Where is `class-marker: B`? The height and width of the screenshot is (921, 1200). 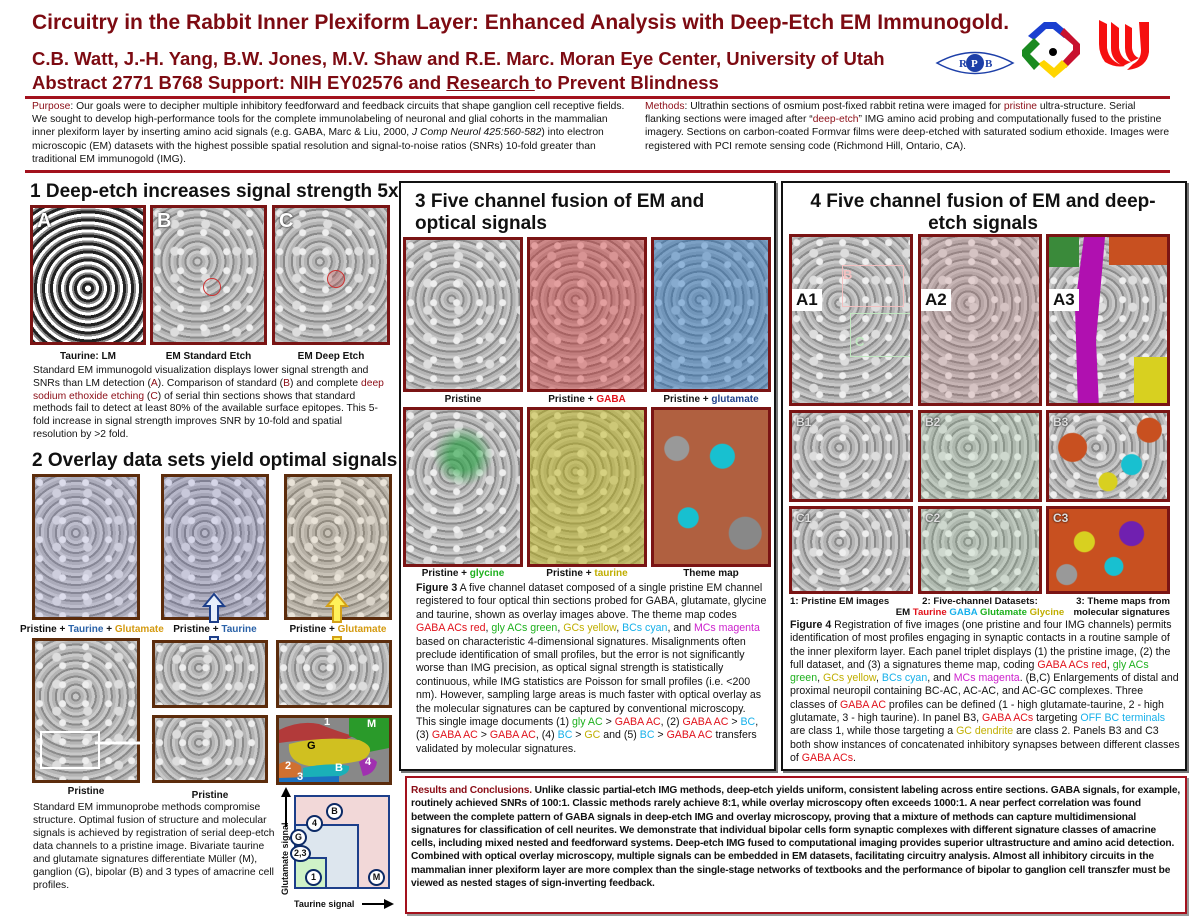 class-marker: B is located at coordinates (334, 811).